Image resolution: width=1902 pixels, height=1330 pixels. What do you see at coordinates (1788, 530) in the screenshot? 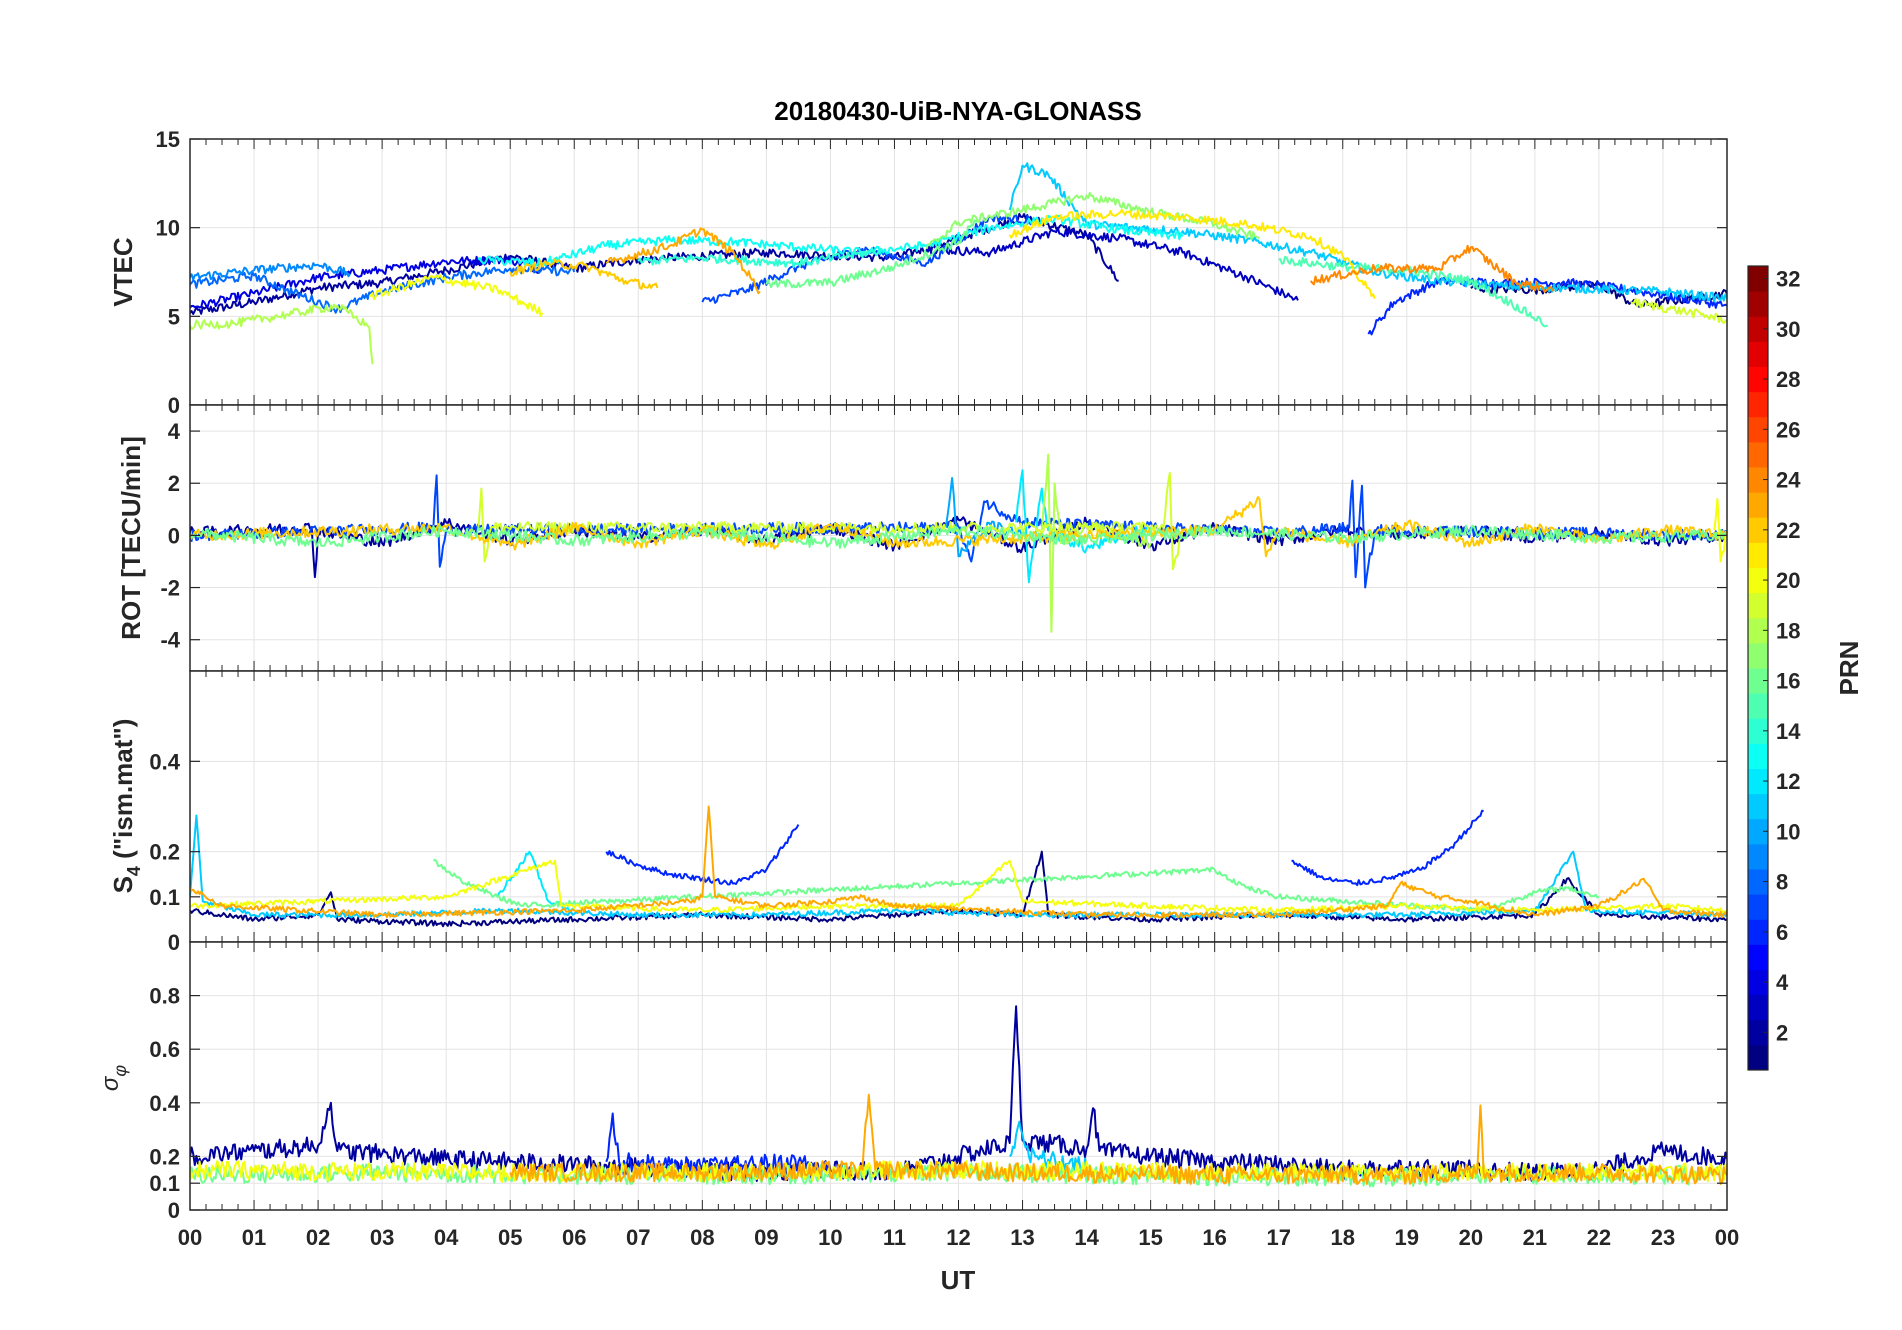
I see `colorbar-tick-label: 22` at bounding box center [1788, 530].